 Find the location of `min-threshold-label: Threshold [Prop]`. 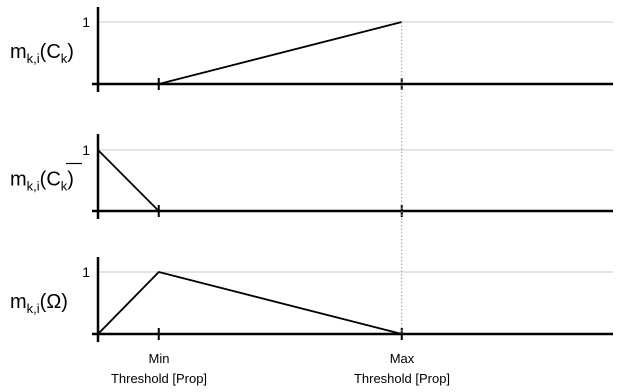

min-threshold-label: Threshold [Prop] is located at coordinates (159, 378).